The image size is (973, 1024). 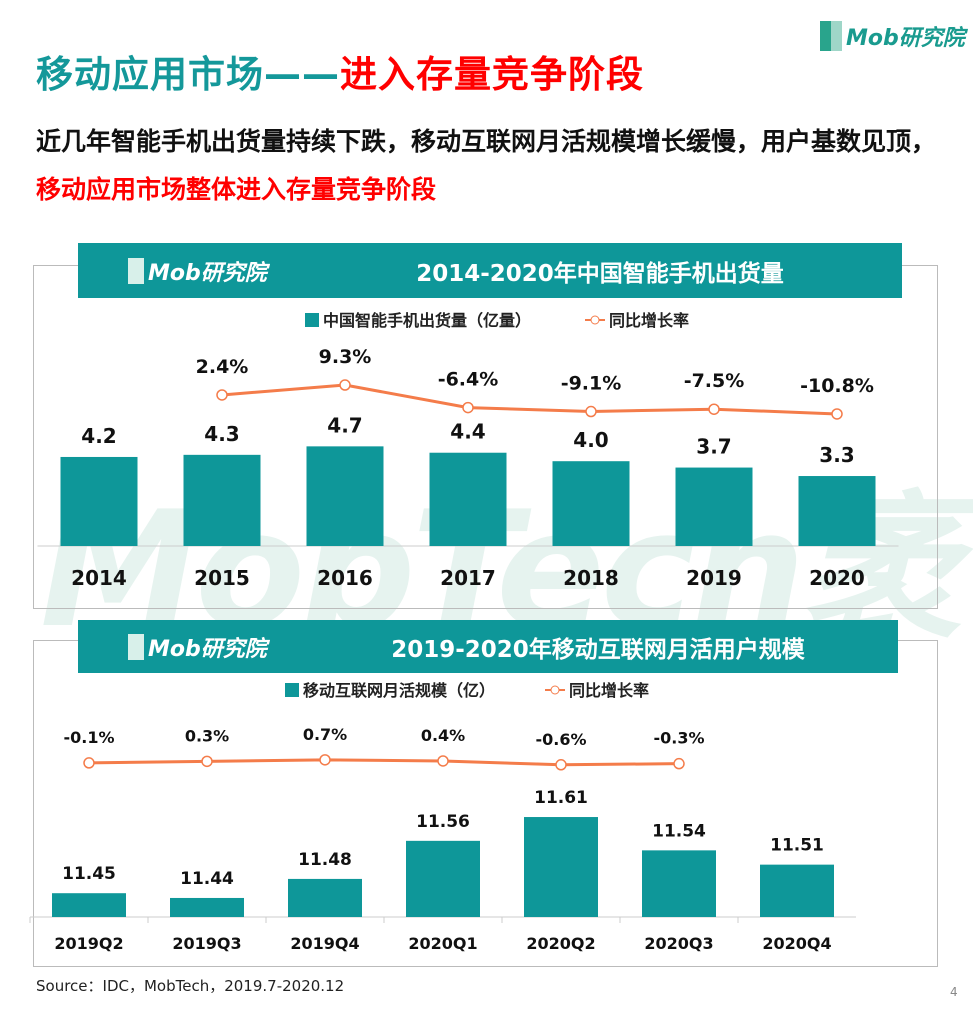 I want to click on chart2-legend-bar: 移动互联网月活规模（亿）, so click(x=399, y=690).